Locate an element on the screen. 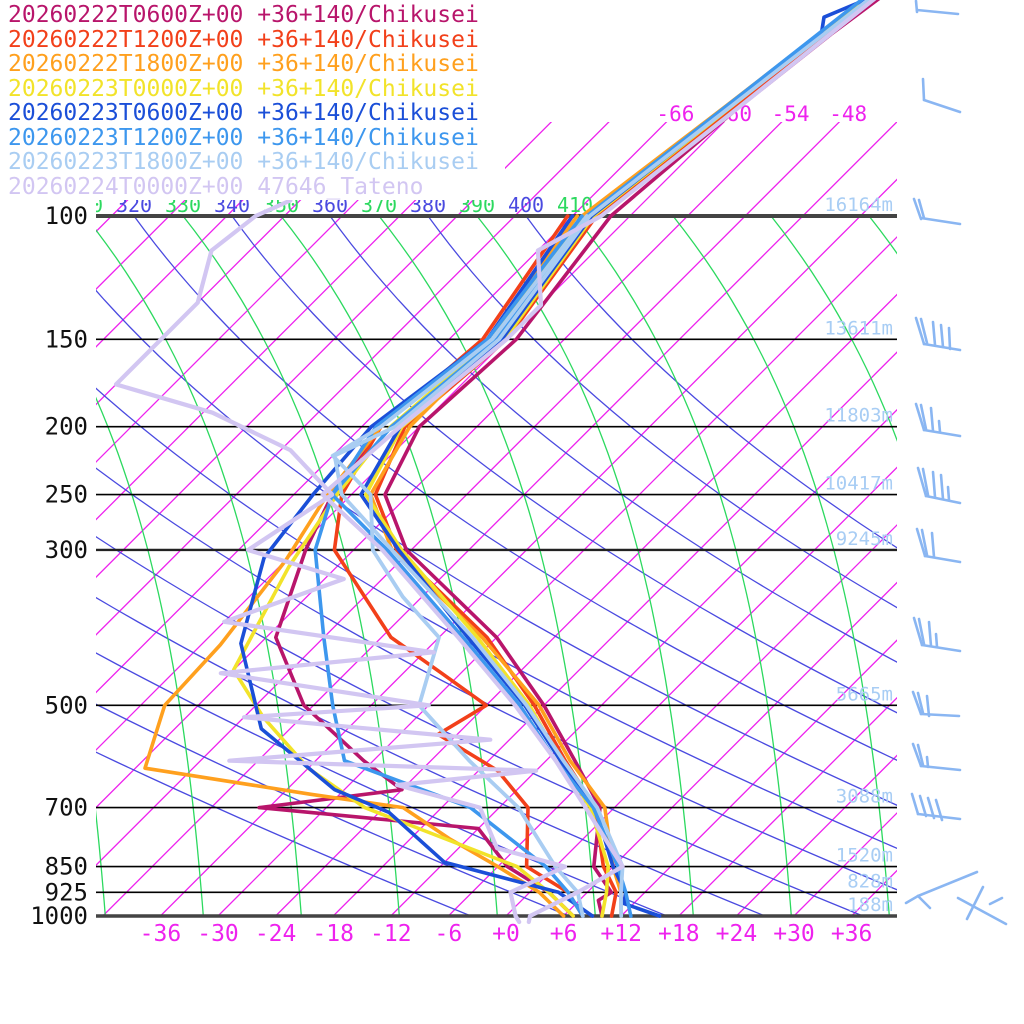 The image size is (1024, 1024). altitude-label: 3088m is located at coordinates (864, 797).